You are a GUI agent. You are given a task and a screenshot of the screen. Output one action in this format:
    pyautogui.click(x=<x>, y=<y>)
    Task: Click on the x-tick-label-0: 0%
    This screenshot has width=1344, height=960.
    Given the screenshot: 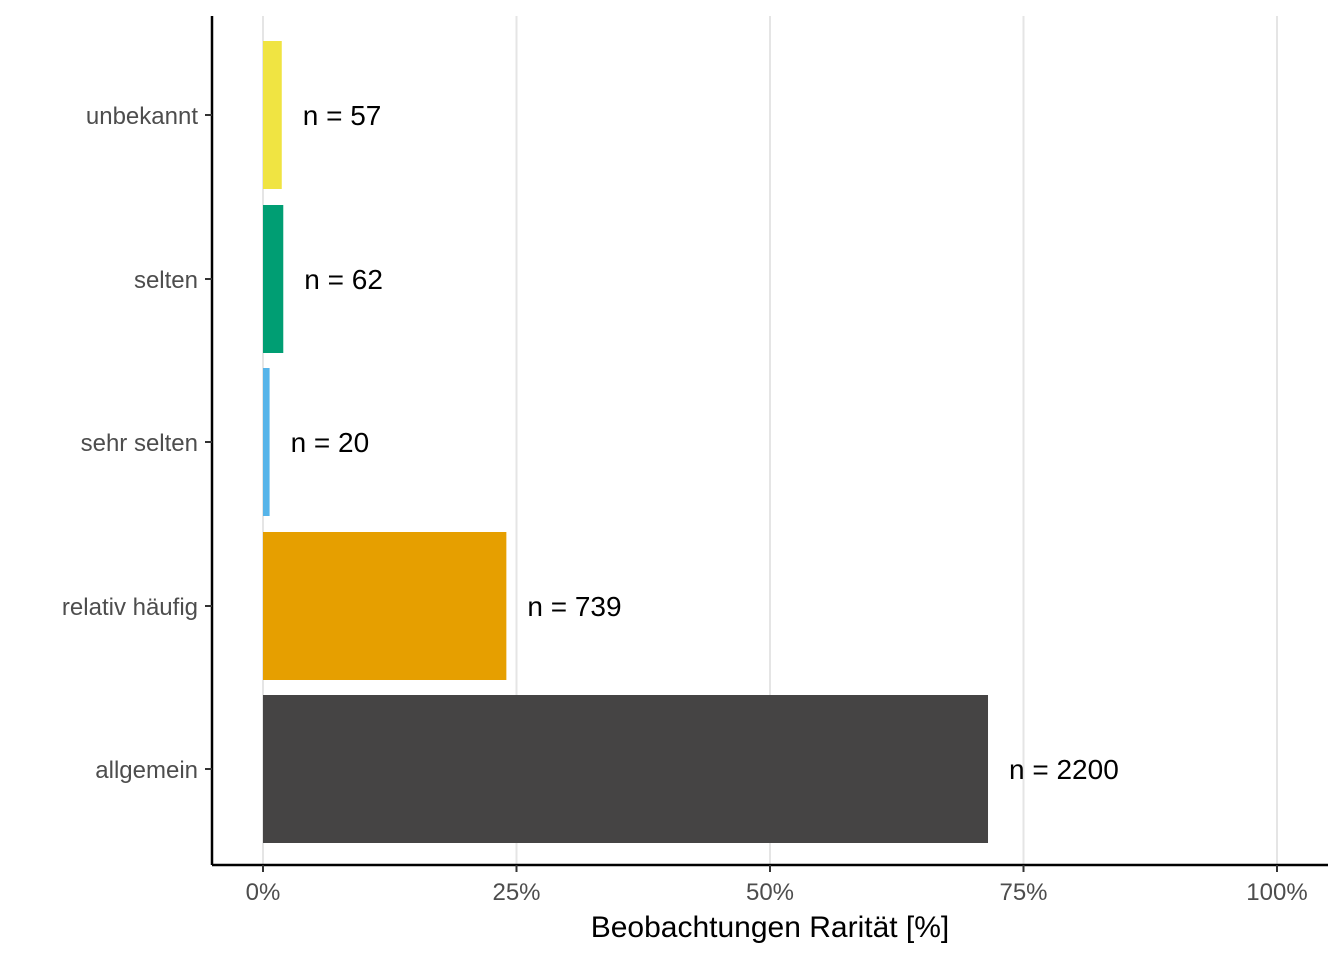 What is the action you would take?
    pyautogui.click(x=263, y=892)
    